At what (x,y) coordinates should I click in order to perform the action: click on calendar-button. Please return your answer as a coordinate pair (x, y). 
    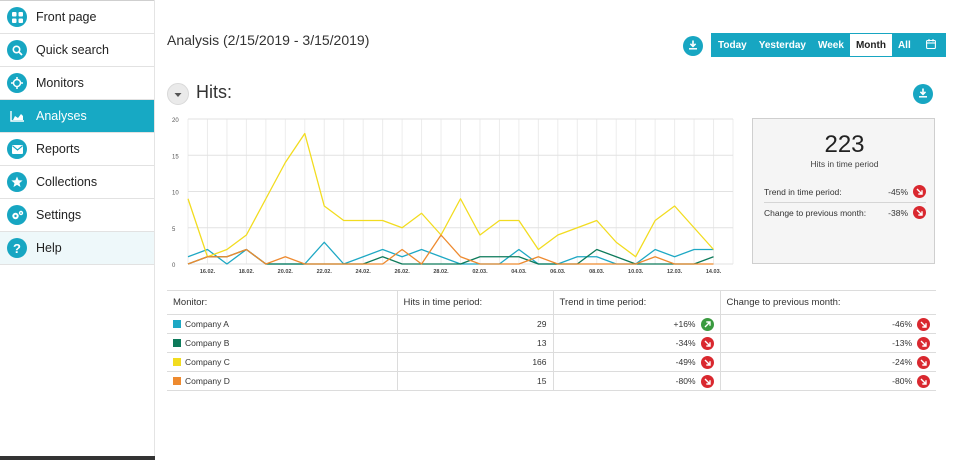
    Looking at the image, I should click on (930, 45).